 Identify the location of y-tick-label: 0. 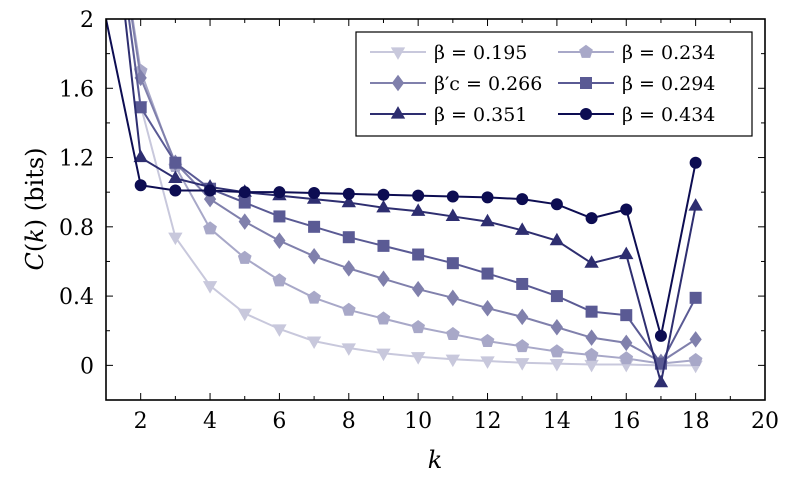
(87, 366).